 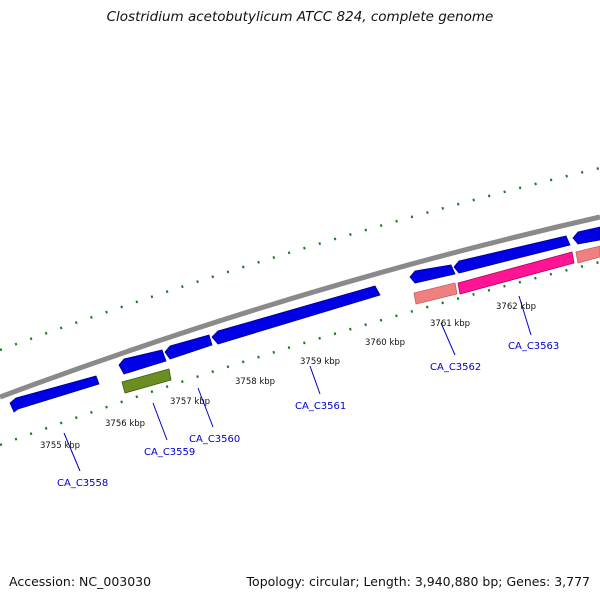 What do you see at coordinates (387, 581) in the screenshot?
I see `length-label: Length:` at bounding box center [387, 581].